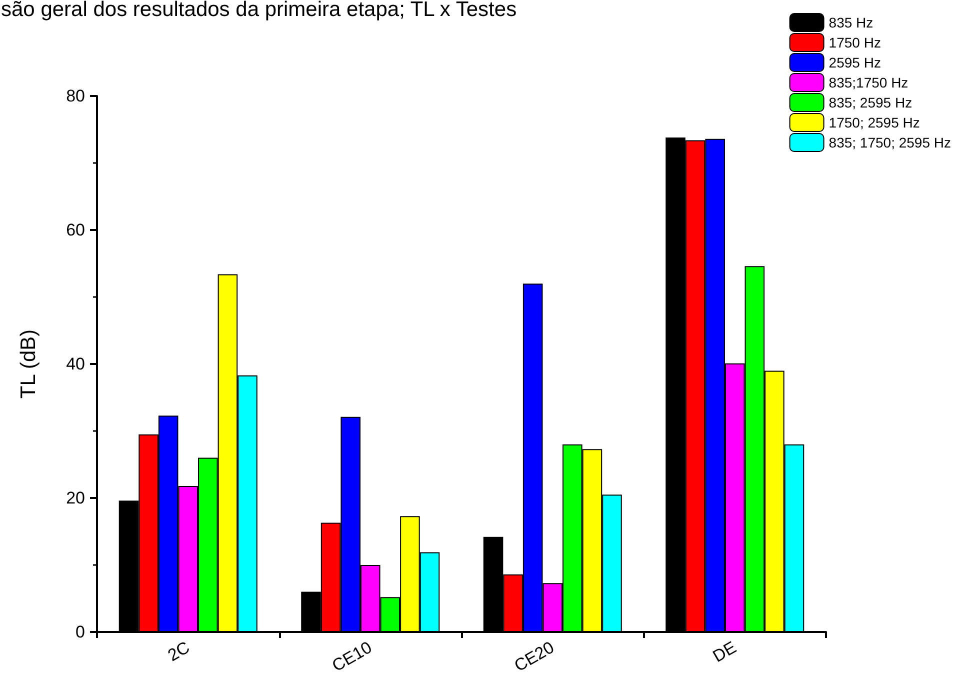 This screenshot has height=700, width=964. I want to click on legend-label: 1750 Hz, so click(854, 42).